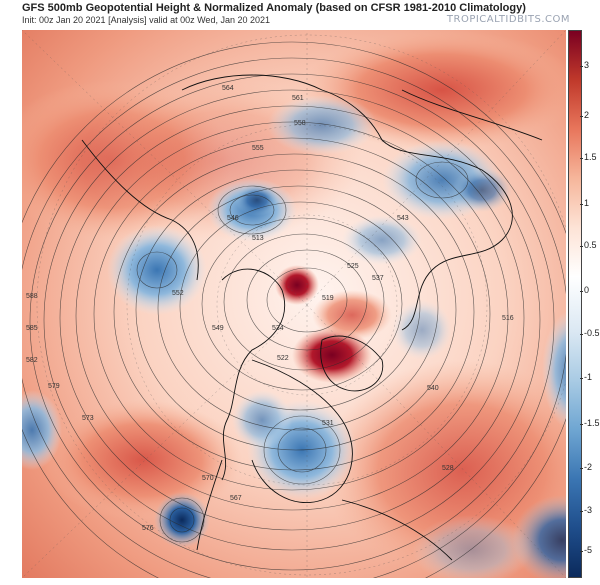  Describe the element at coordinates (590, 333) in the screenshot. I see `colorbar-tick: -0.5` at that location.